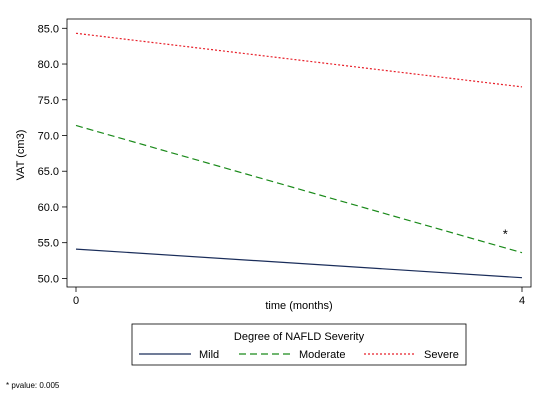 Image resolution: width=550 pixels, height=404 pixels. What do you see at coordinates (299, 263) in the screenshot?
I see `series-line-mild` at bounding box center [299, 263].